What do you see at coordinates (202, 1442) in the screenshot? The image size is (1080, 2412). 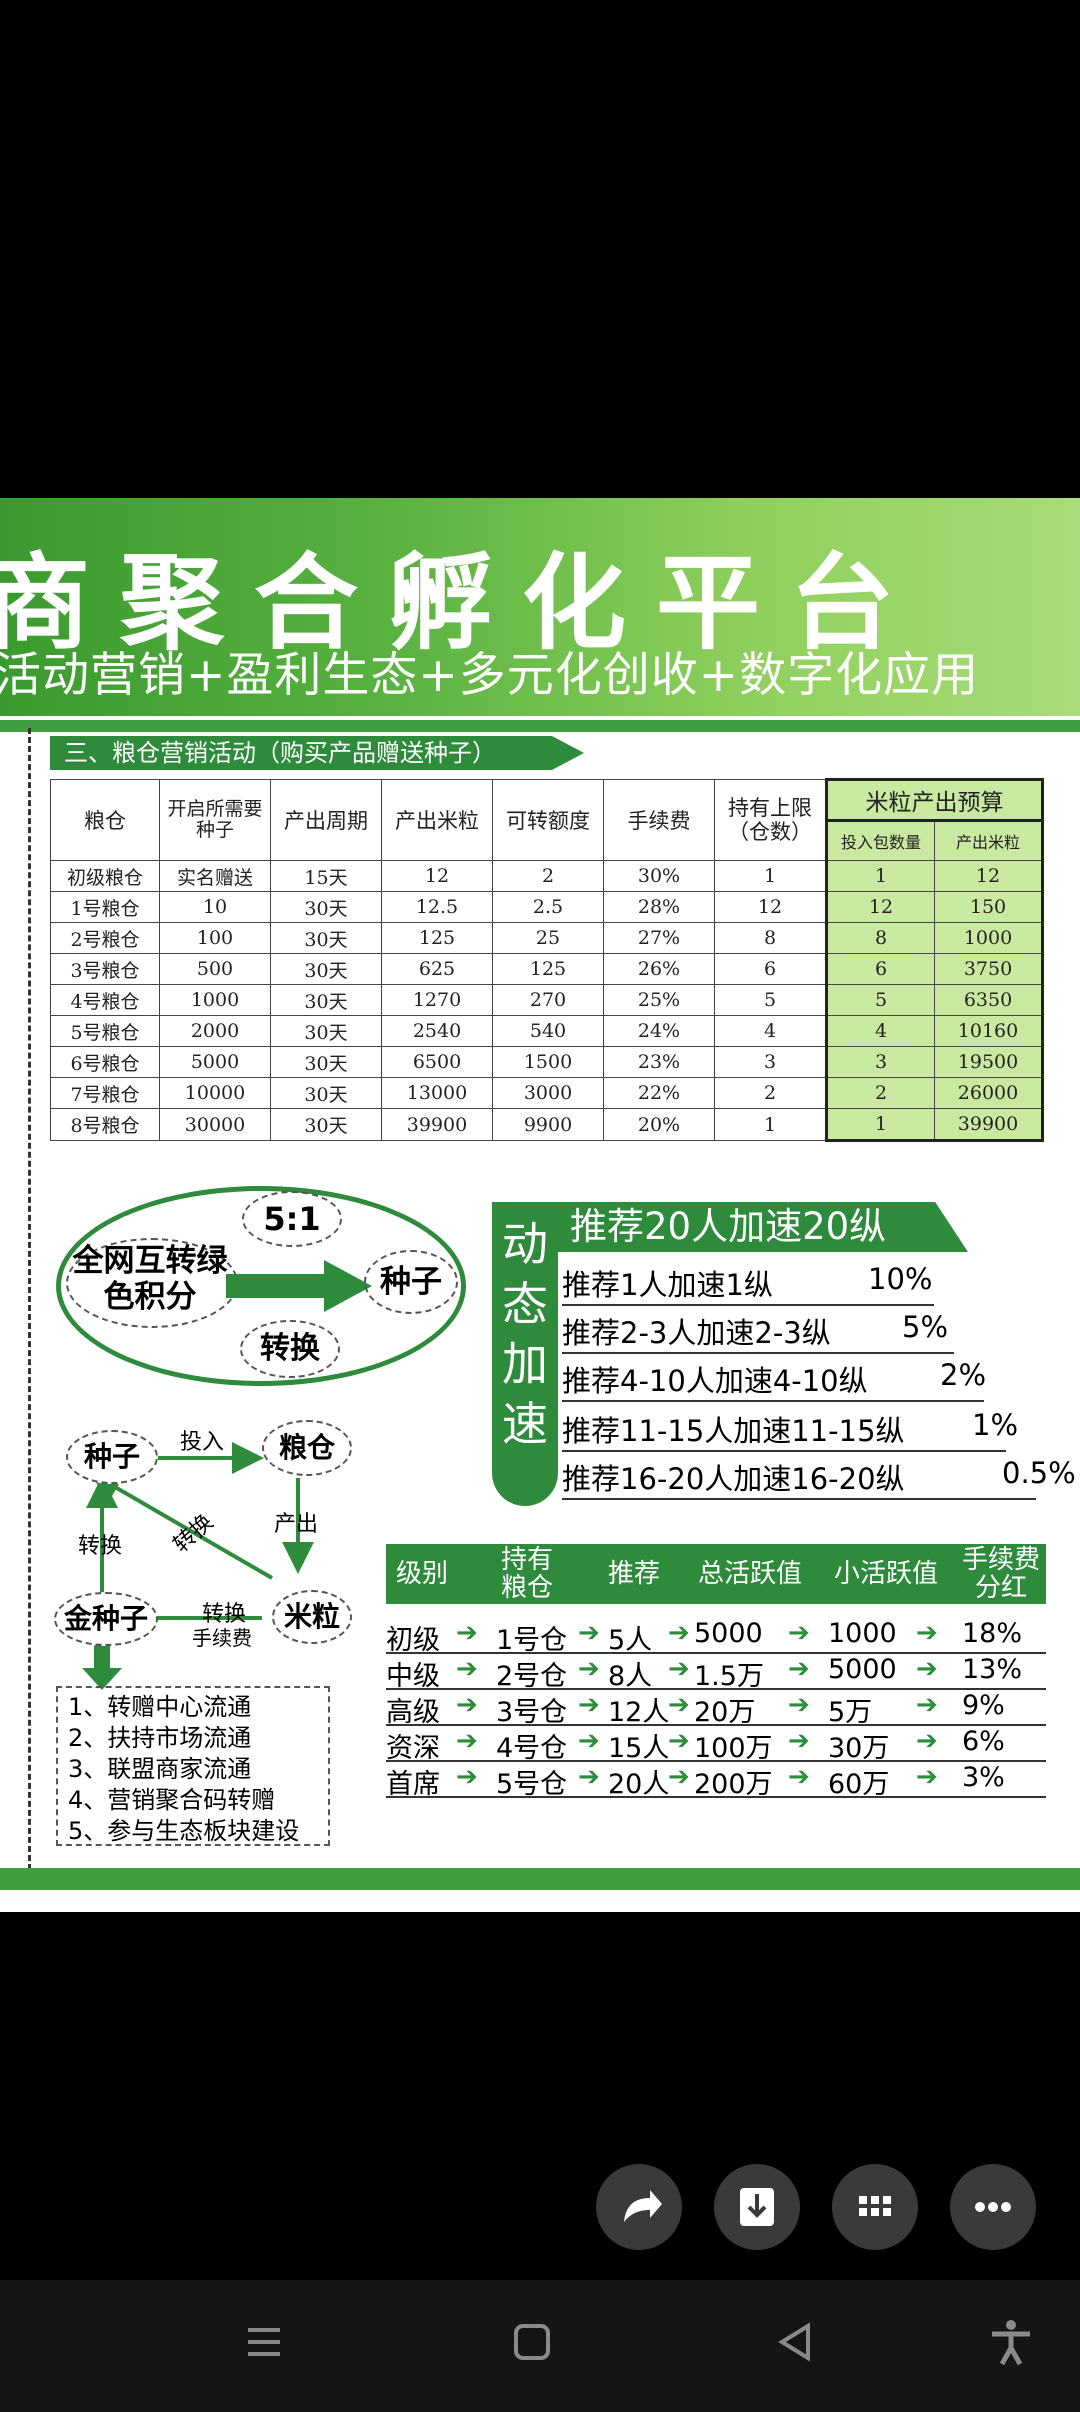 I see `invest-label: 投入` at bounding box center [202, 1442].